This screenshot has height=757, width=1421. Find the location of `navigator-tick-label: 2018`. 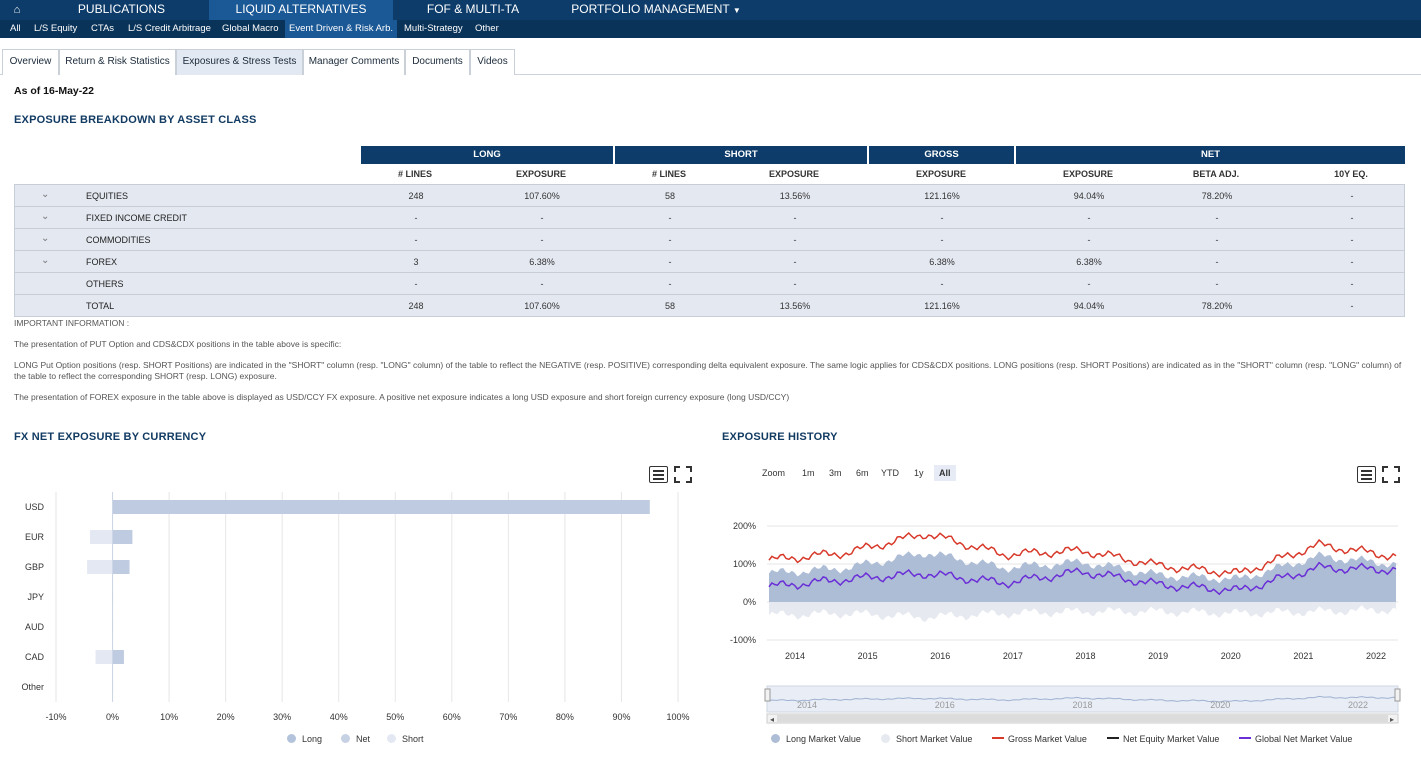

navigator-tick-label: 2018 is located at coordinates (1082, 705).